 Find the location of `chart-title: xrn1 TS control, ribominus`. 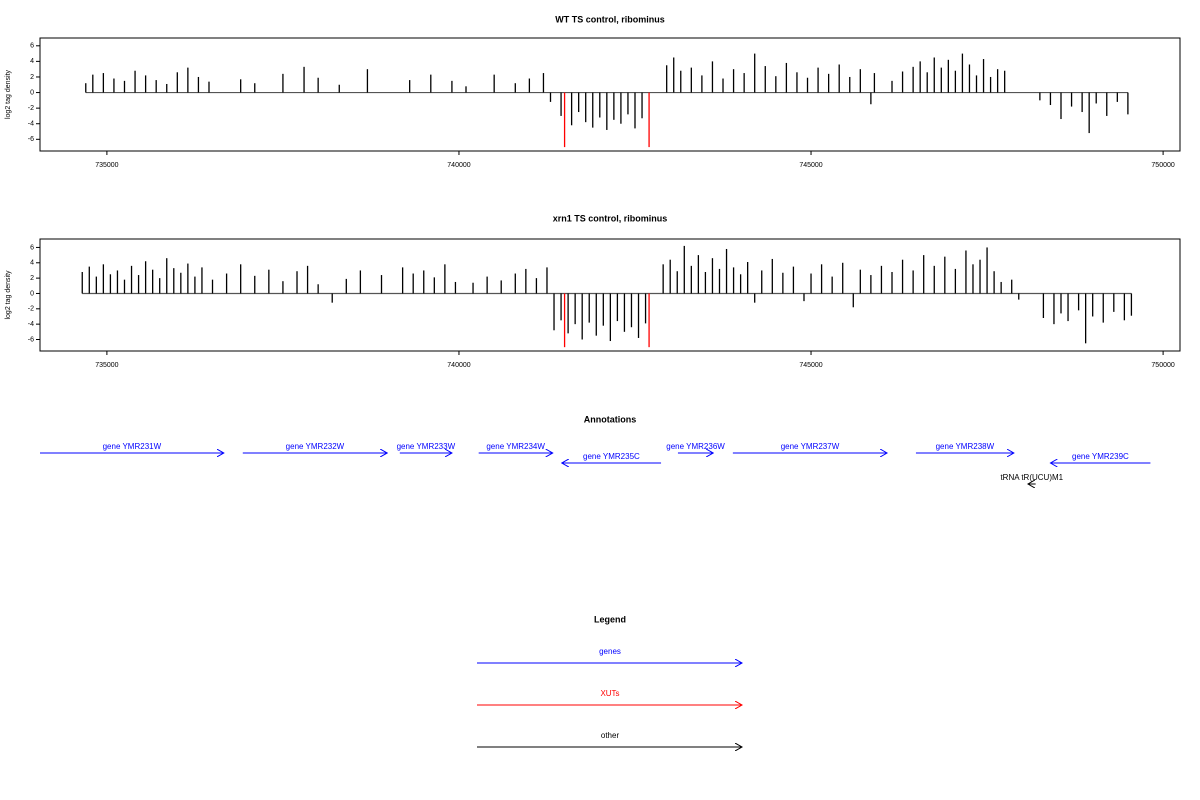

chart-title: xrn1 TS control, ribominus is located at coordinates (610, 218).